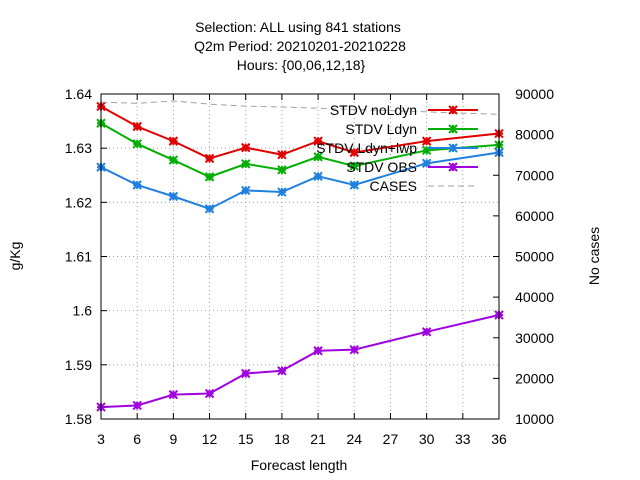  I want to click on y-tick-label: 1.61, so click(78, 257).